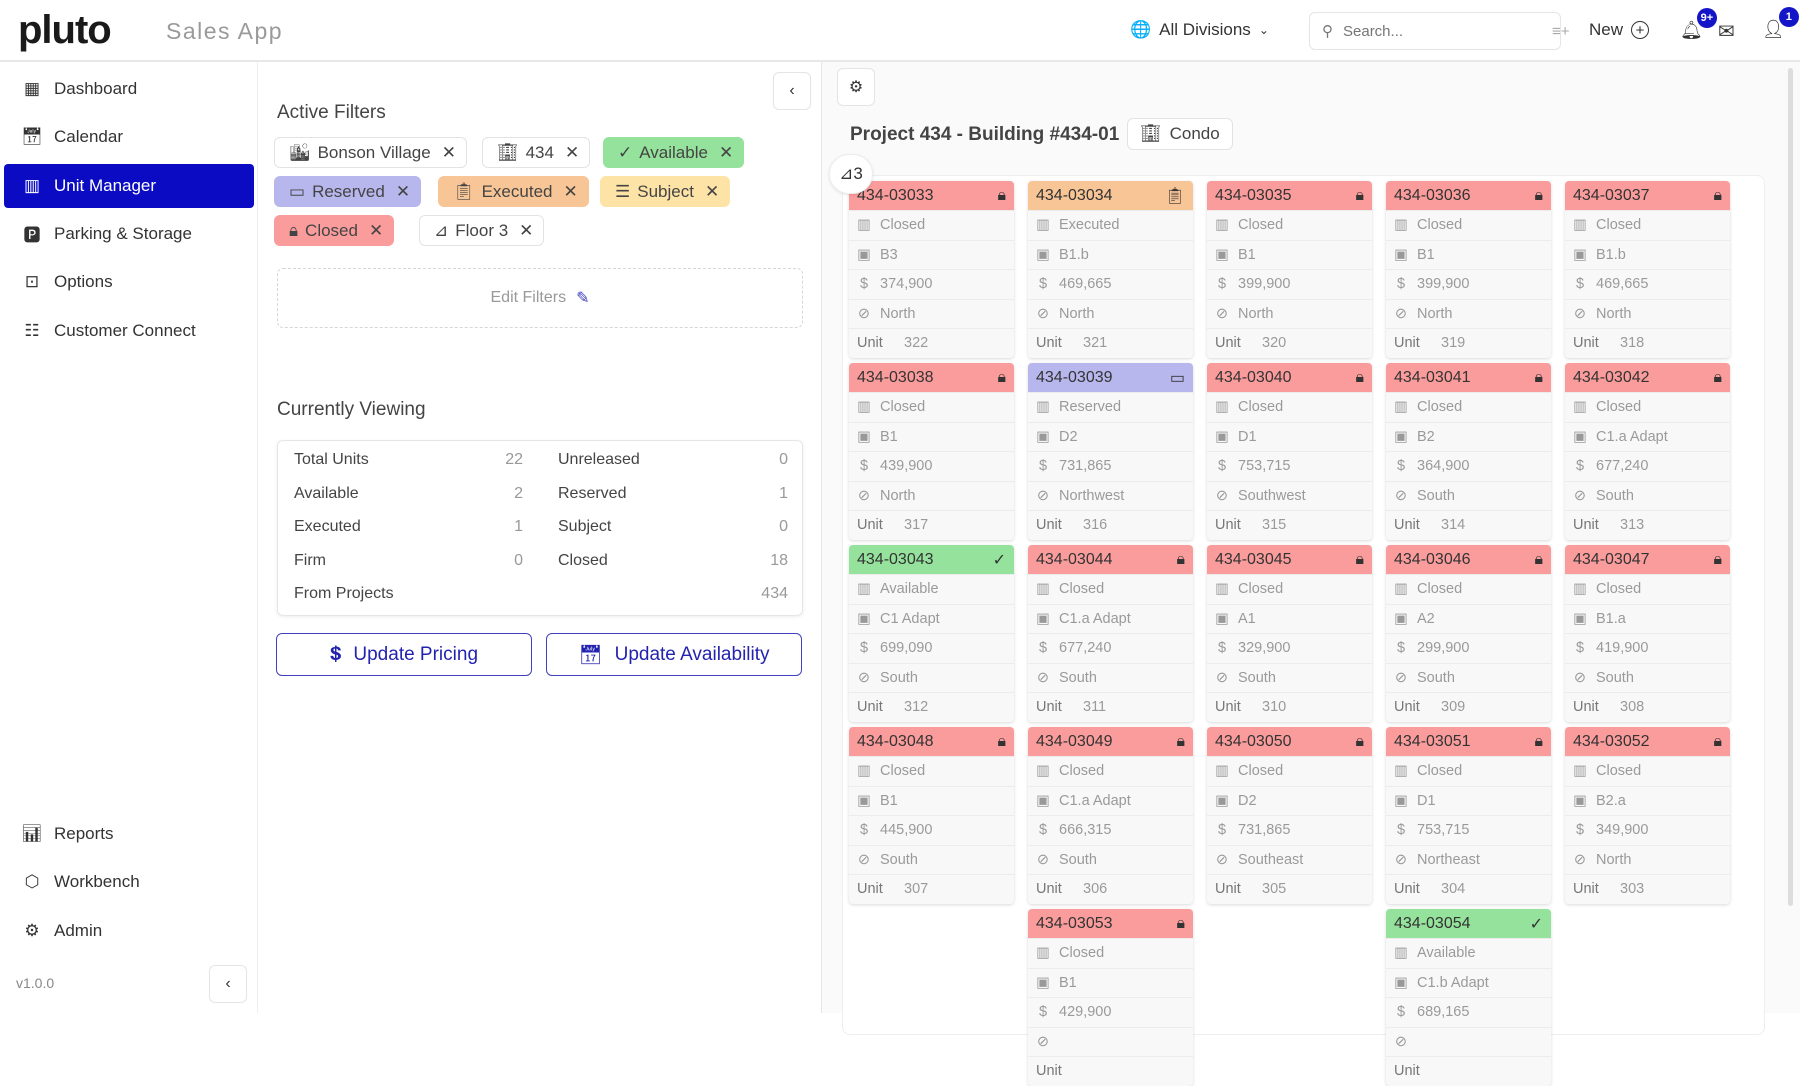 This screenshot has height=1086, width=1800. Describe the element at coordinates (129, 234) in the screenshot. I see `sidebar-item-parking-storage: 🅿︎ Parking & Storage` at that location.